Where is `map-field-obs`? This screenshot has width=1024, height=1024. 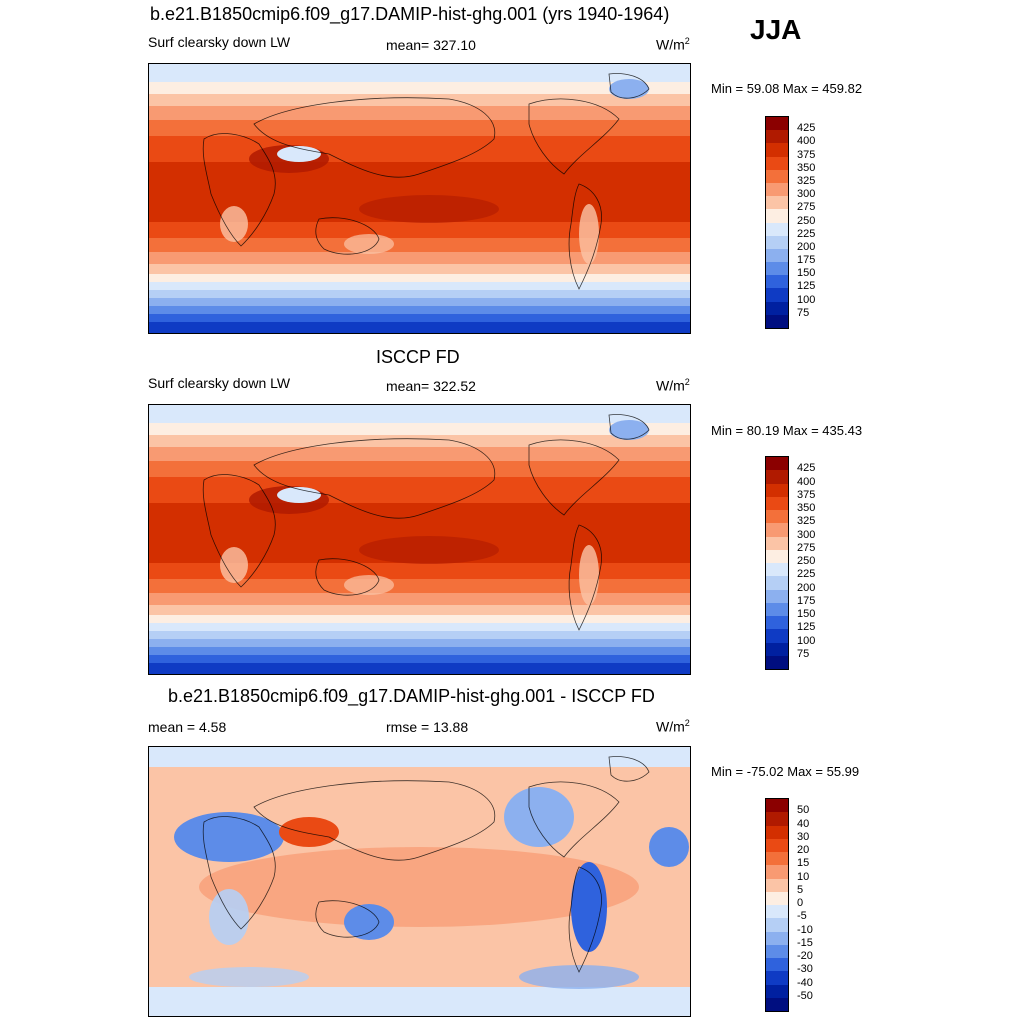
map-field-obs is located at coordinates (419, 539).